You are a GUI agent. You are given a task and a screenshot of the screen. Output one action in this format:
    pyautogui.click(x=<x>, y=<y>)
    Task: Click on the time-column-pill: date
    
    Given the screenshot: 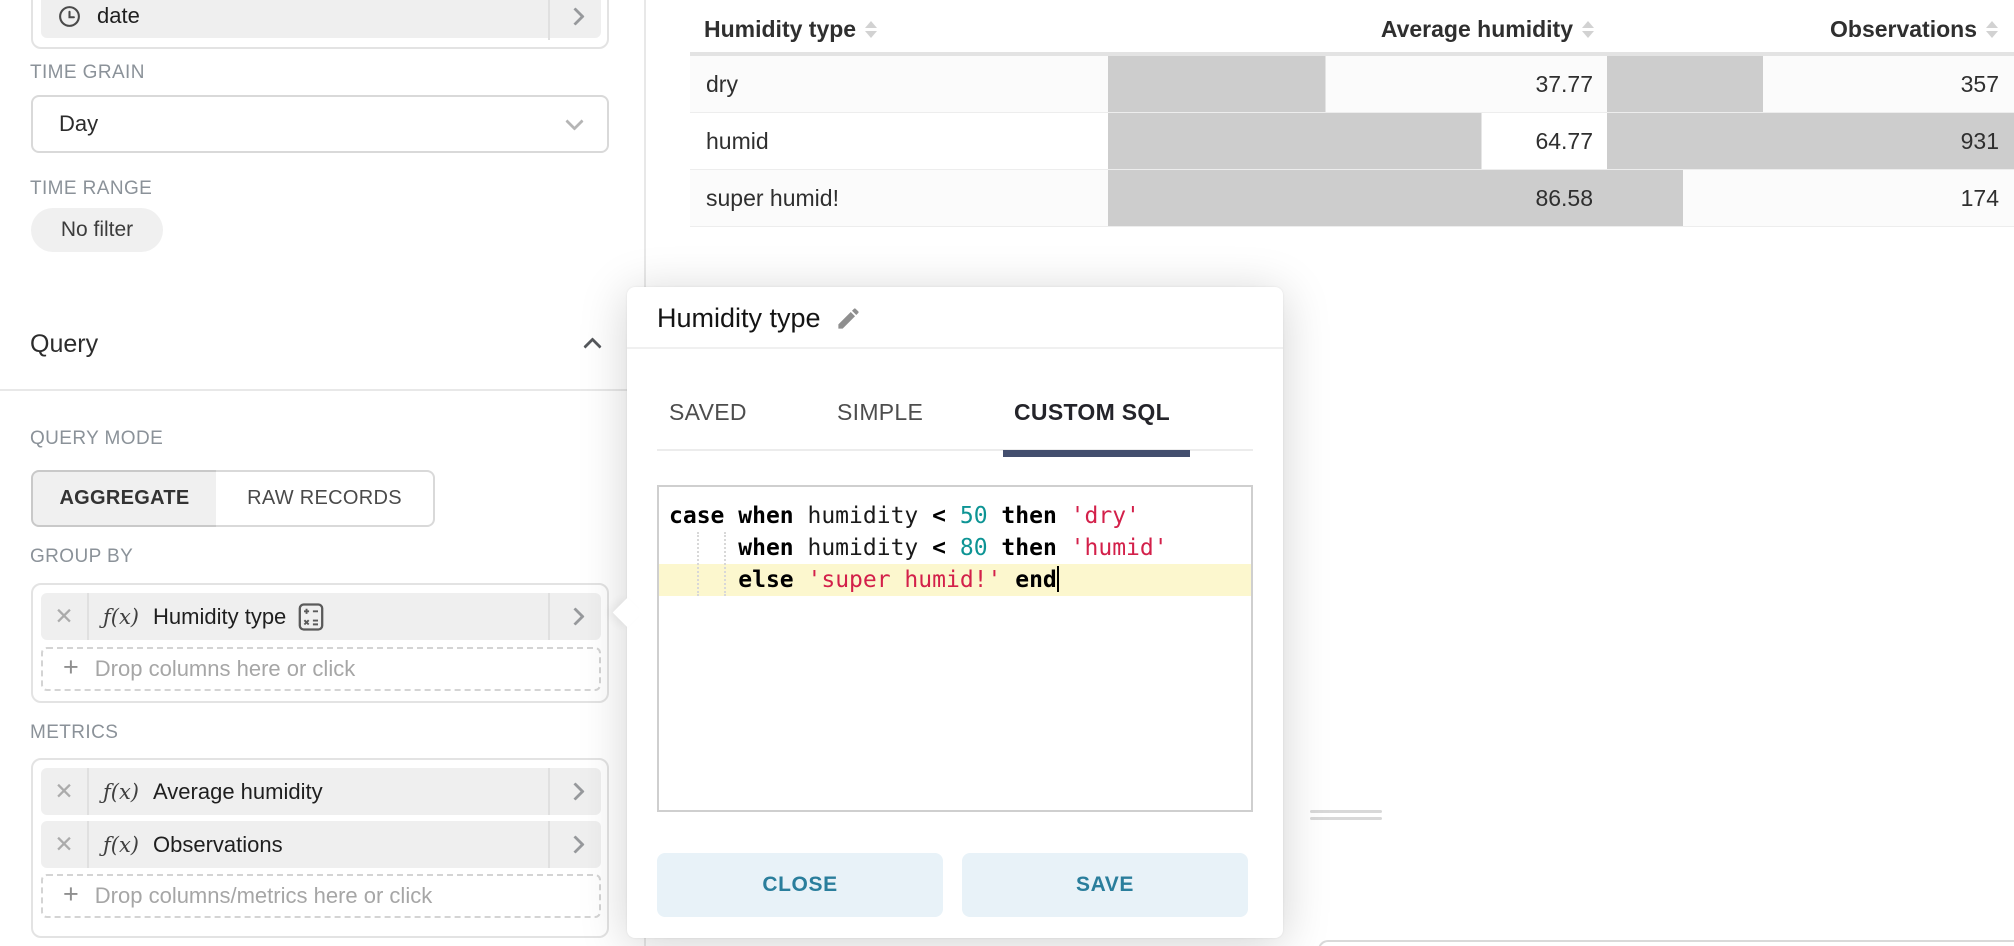 What is the action you would take?
    pyautogui.click(x=321, y=20)
    